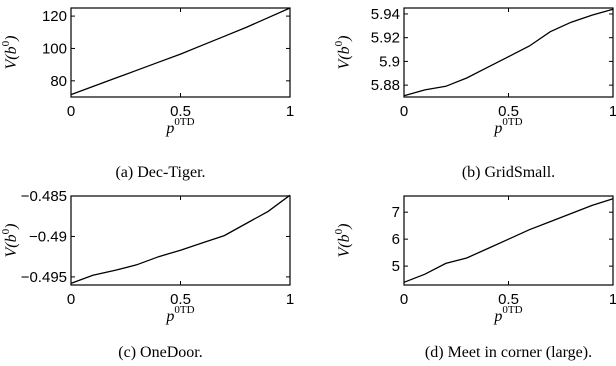  I want to click on chart-2-xtick-label: 0, so click(71, 299).